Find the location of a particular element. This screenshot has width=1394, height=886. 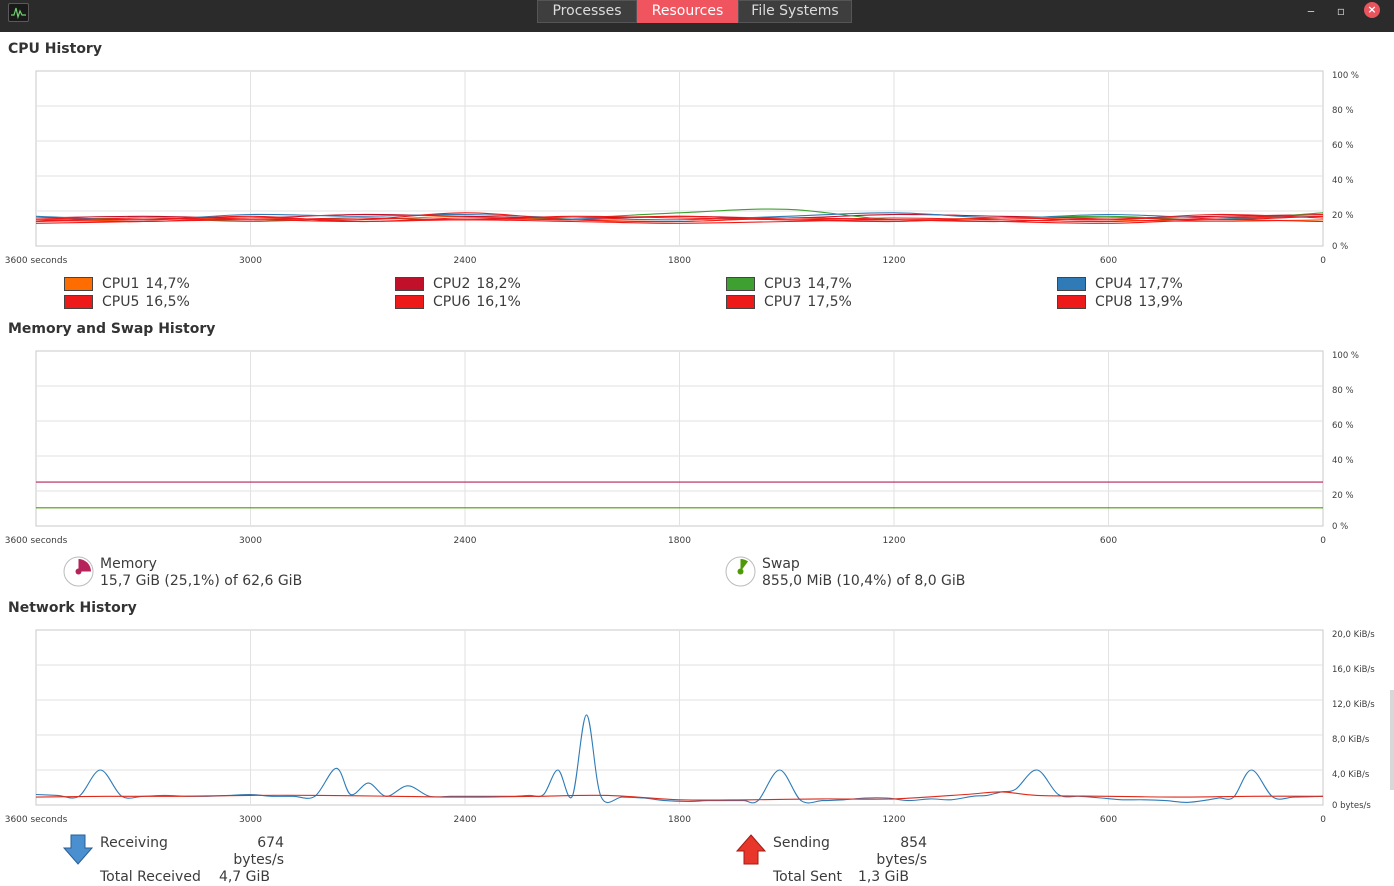

cpu-legend-label: CPU5 is located at coordinates (121, 302).